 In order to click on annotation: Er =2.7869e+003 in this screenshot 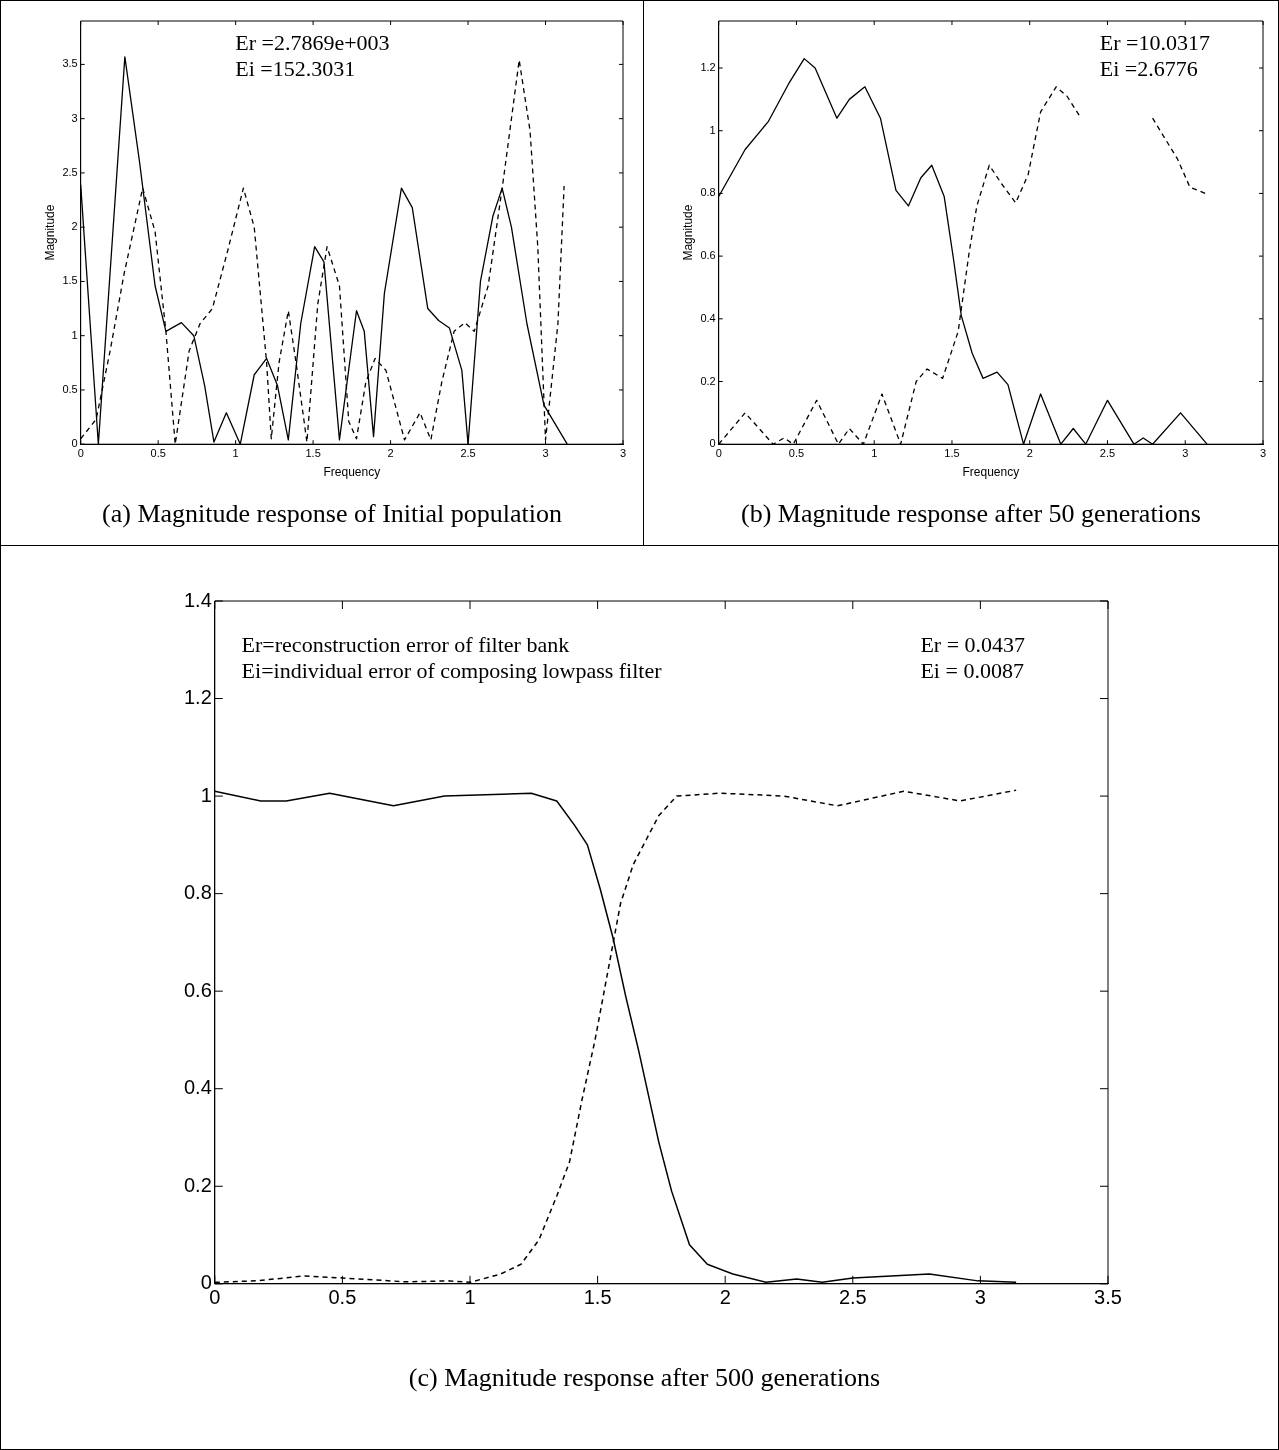, I will do `click(312, 43)`.